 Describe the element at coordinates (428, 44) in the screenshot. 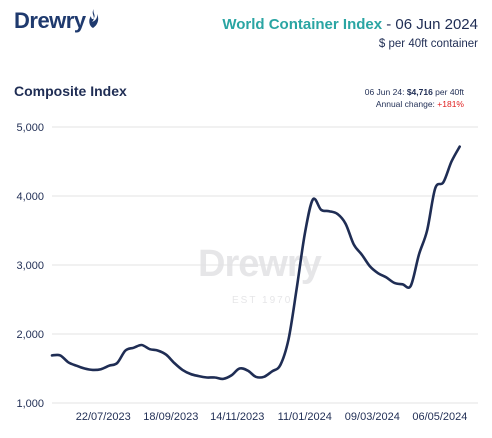

I see `subtitle: $ per 40ft container` at that location.